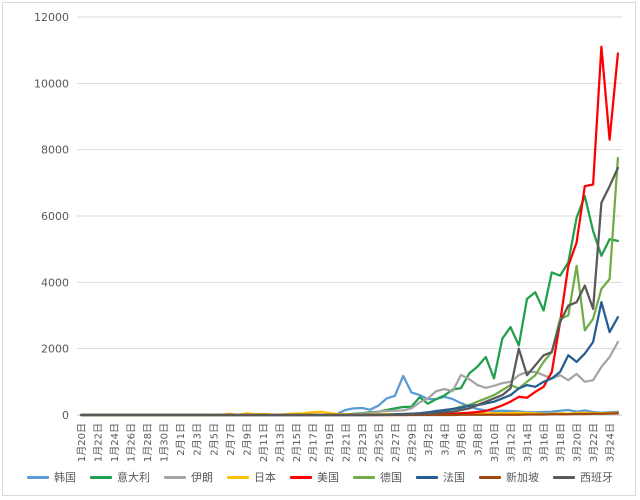  What do you see at coordinates (247, 439) in the screenshot?
I see `x-tick-label: 2月9日` at bounding box center [247, 439].